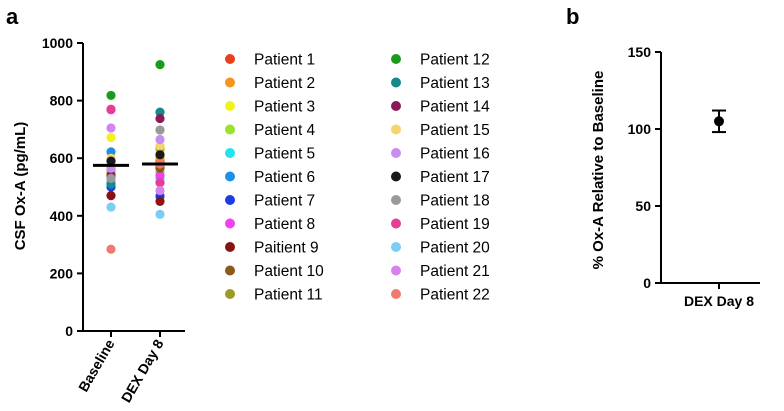 The width and height of the screenshot is (784, 411). What do you see at coordinates (284, 154) in the screenshot?
I see `chart-a-legend-label: Patient 5` at bounding box center [284, 154].